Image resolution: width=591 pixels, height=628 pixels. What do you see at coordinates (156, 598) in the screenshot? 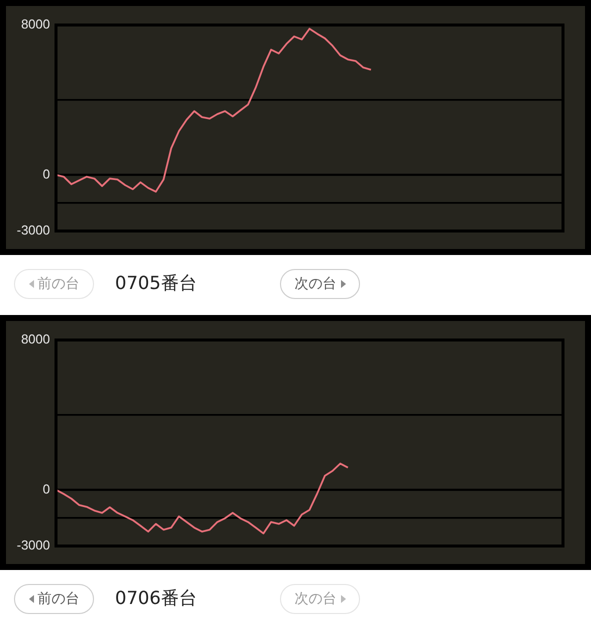
I see `text: 0706番台` at bounding box center [156, 598].